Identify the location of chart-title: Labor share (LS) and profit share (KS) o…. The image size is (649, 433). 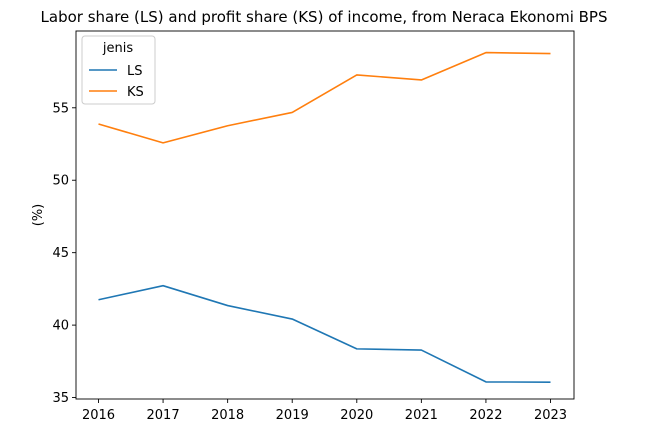
(324, 17).